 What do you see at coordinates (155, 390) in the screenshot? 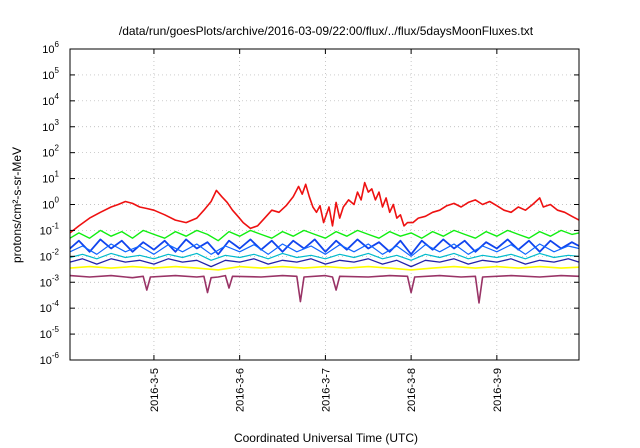
I see `x-tick-label: 2016-3-5` at bounding box center [155, 390].